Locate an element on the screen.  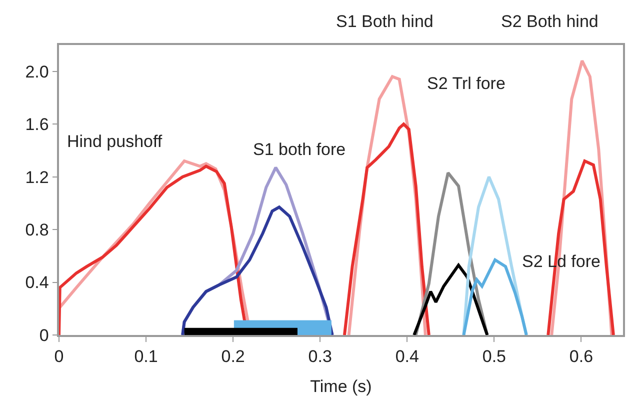
y-tick-label: 0 is located at coordinates (44, 335).